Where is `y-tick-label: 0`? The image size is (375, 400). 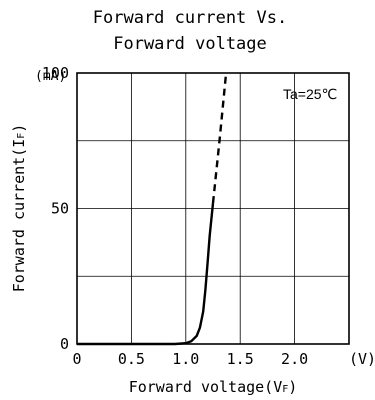
y-tick-label: 0 is located at coordinates (64, 344).